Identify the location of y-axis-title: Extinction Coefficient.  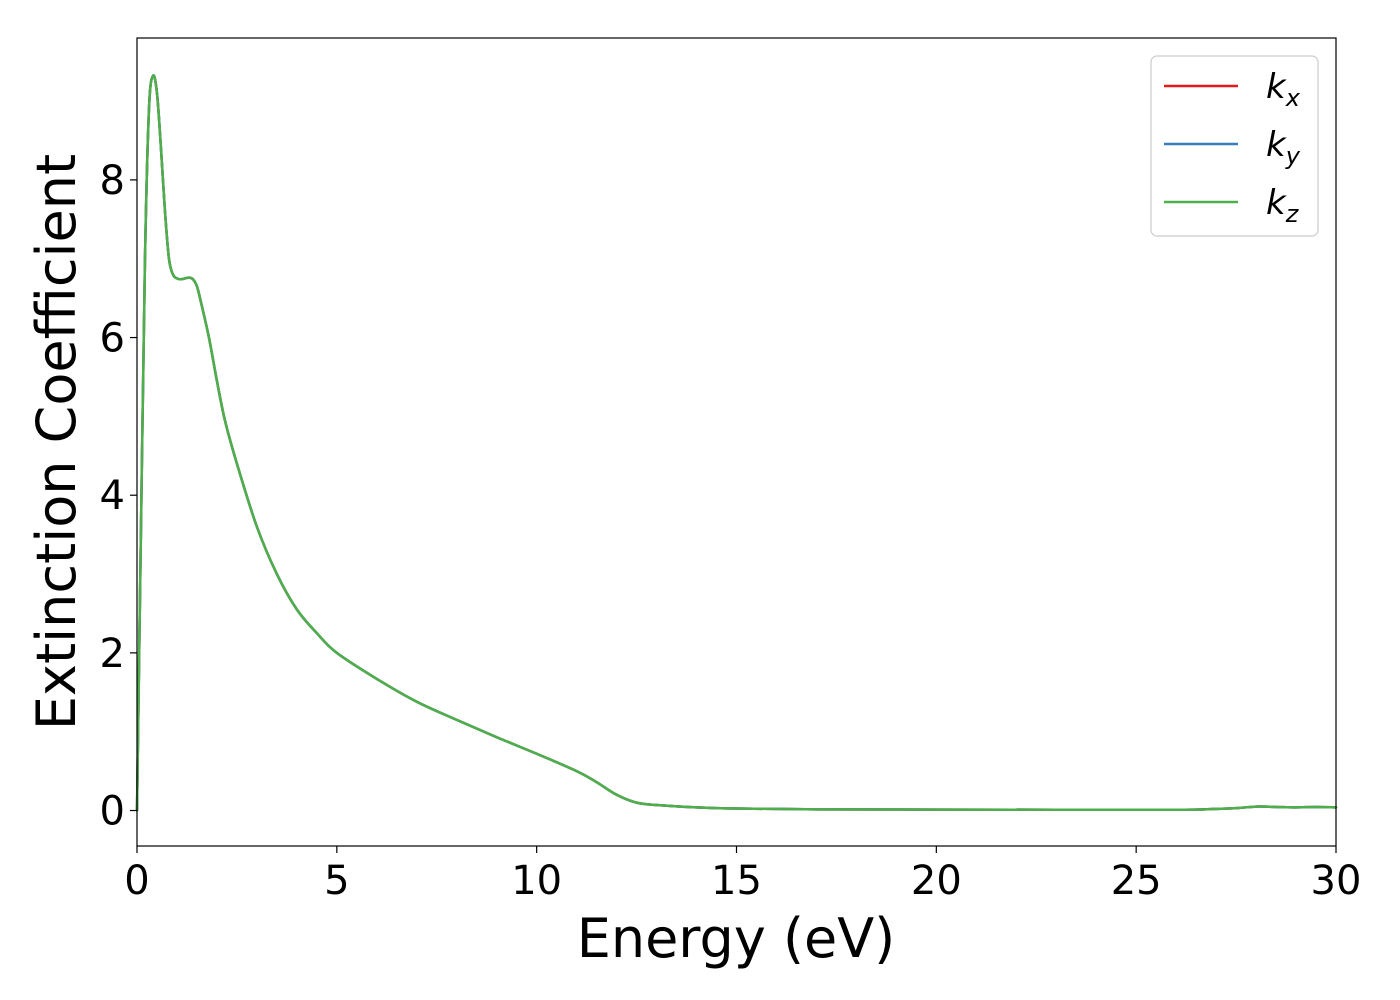
(56, 442).